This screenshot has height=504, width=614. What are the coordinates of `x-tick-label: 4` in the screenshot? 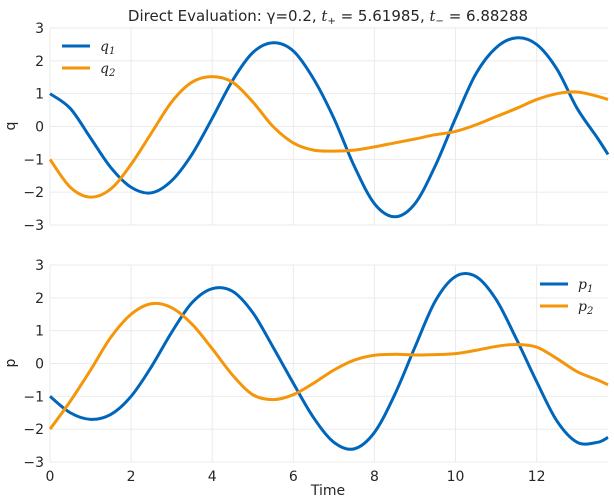 It's located at (212, 477).